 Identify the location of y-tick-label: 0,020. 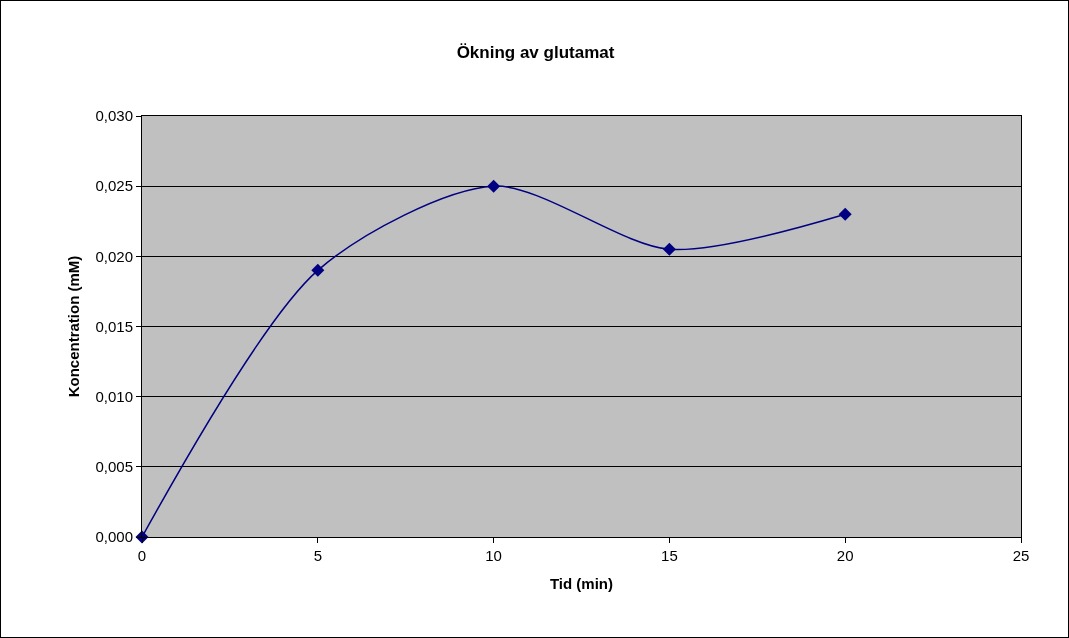
(114, 256).